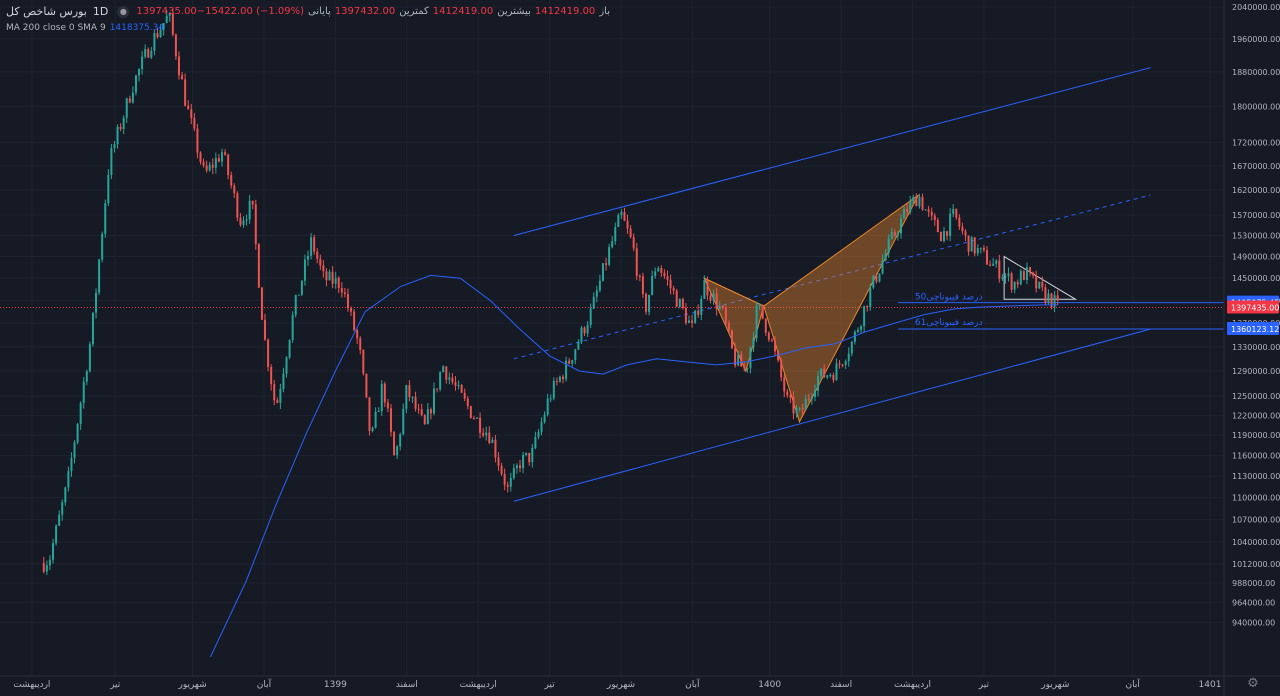 The height and width of the screenshot is (696, 1280). I want to click on symbol-title: بورس شاخص کل, so click(46, 11).